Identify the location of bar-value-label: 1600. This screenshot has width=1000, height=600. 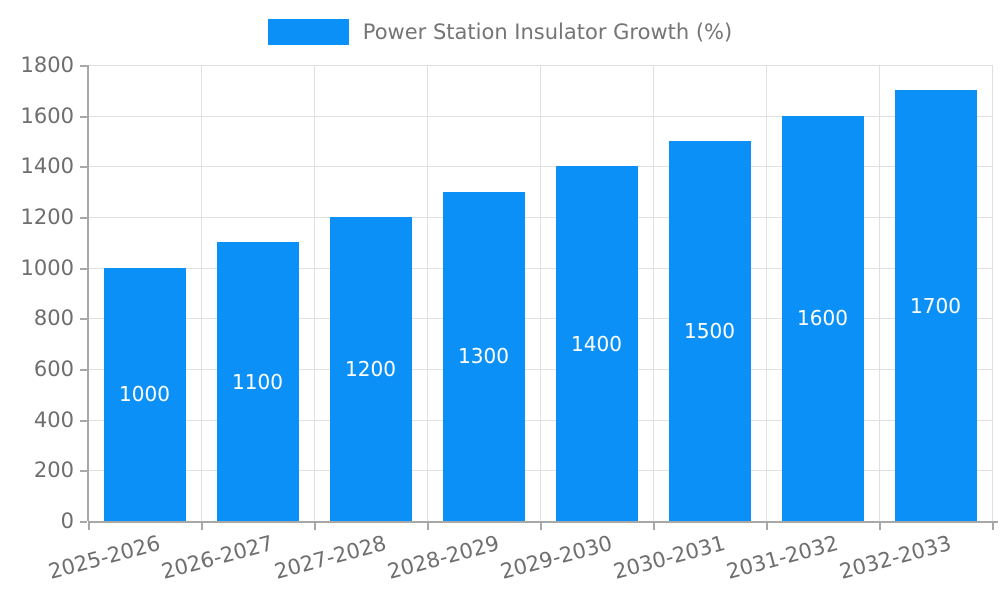
(822, 318).